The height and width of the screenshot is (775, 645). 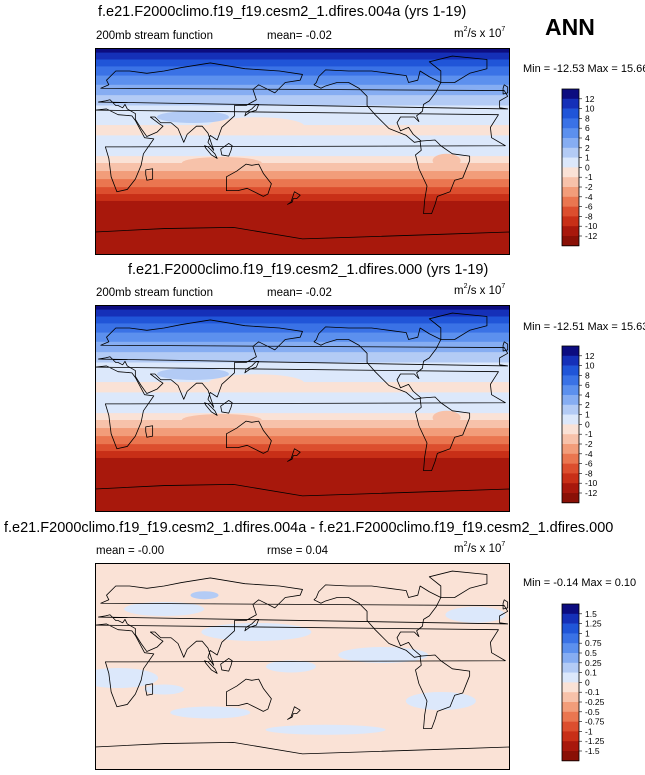 What do you see at coordinates (570, 27) in the screenshot?
I see `season-label: ANN` at bounding box center [570, 27].